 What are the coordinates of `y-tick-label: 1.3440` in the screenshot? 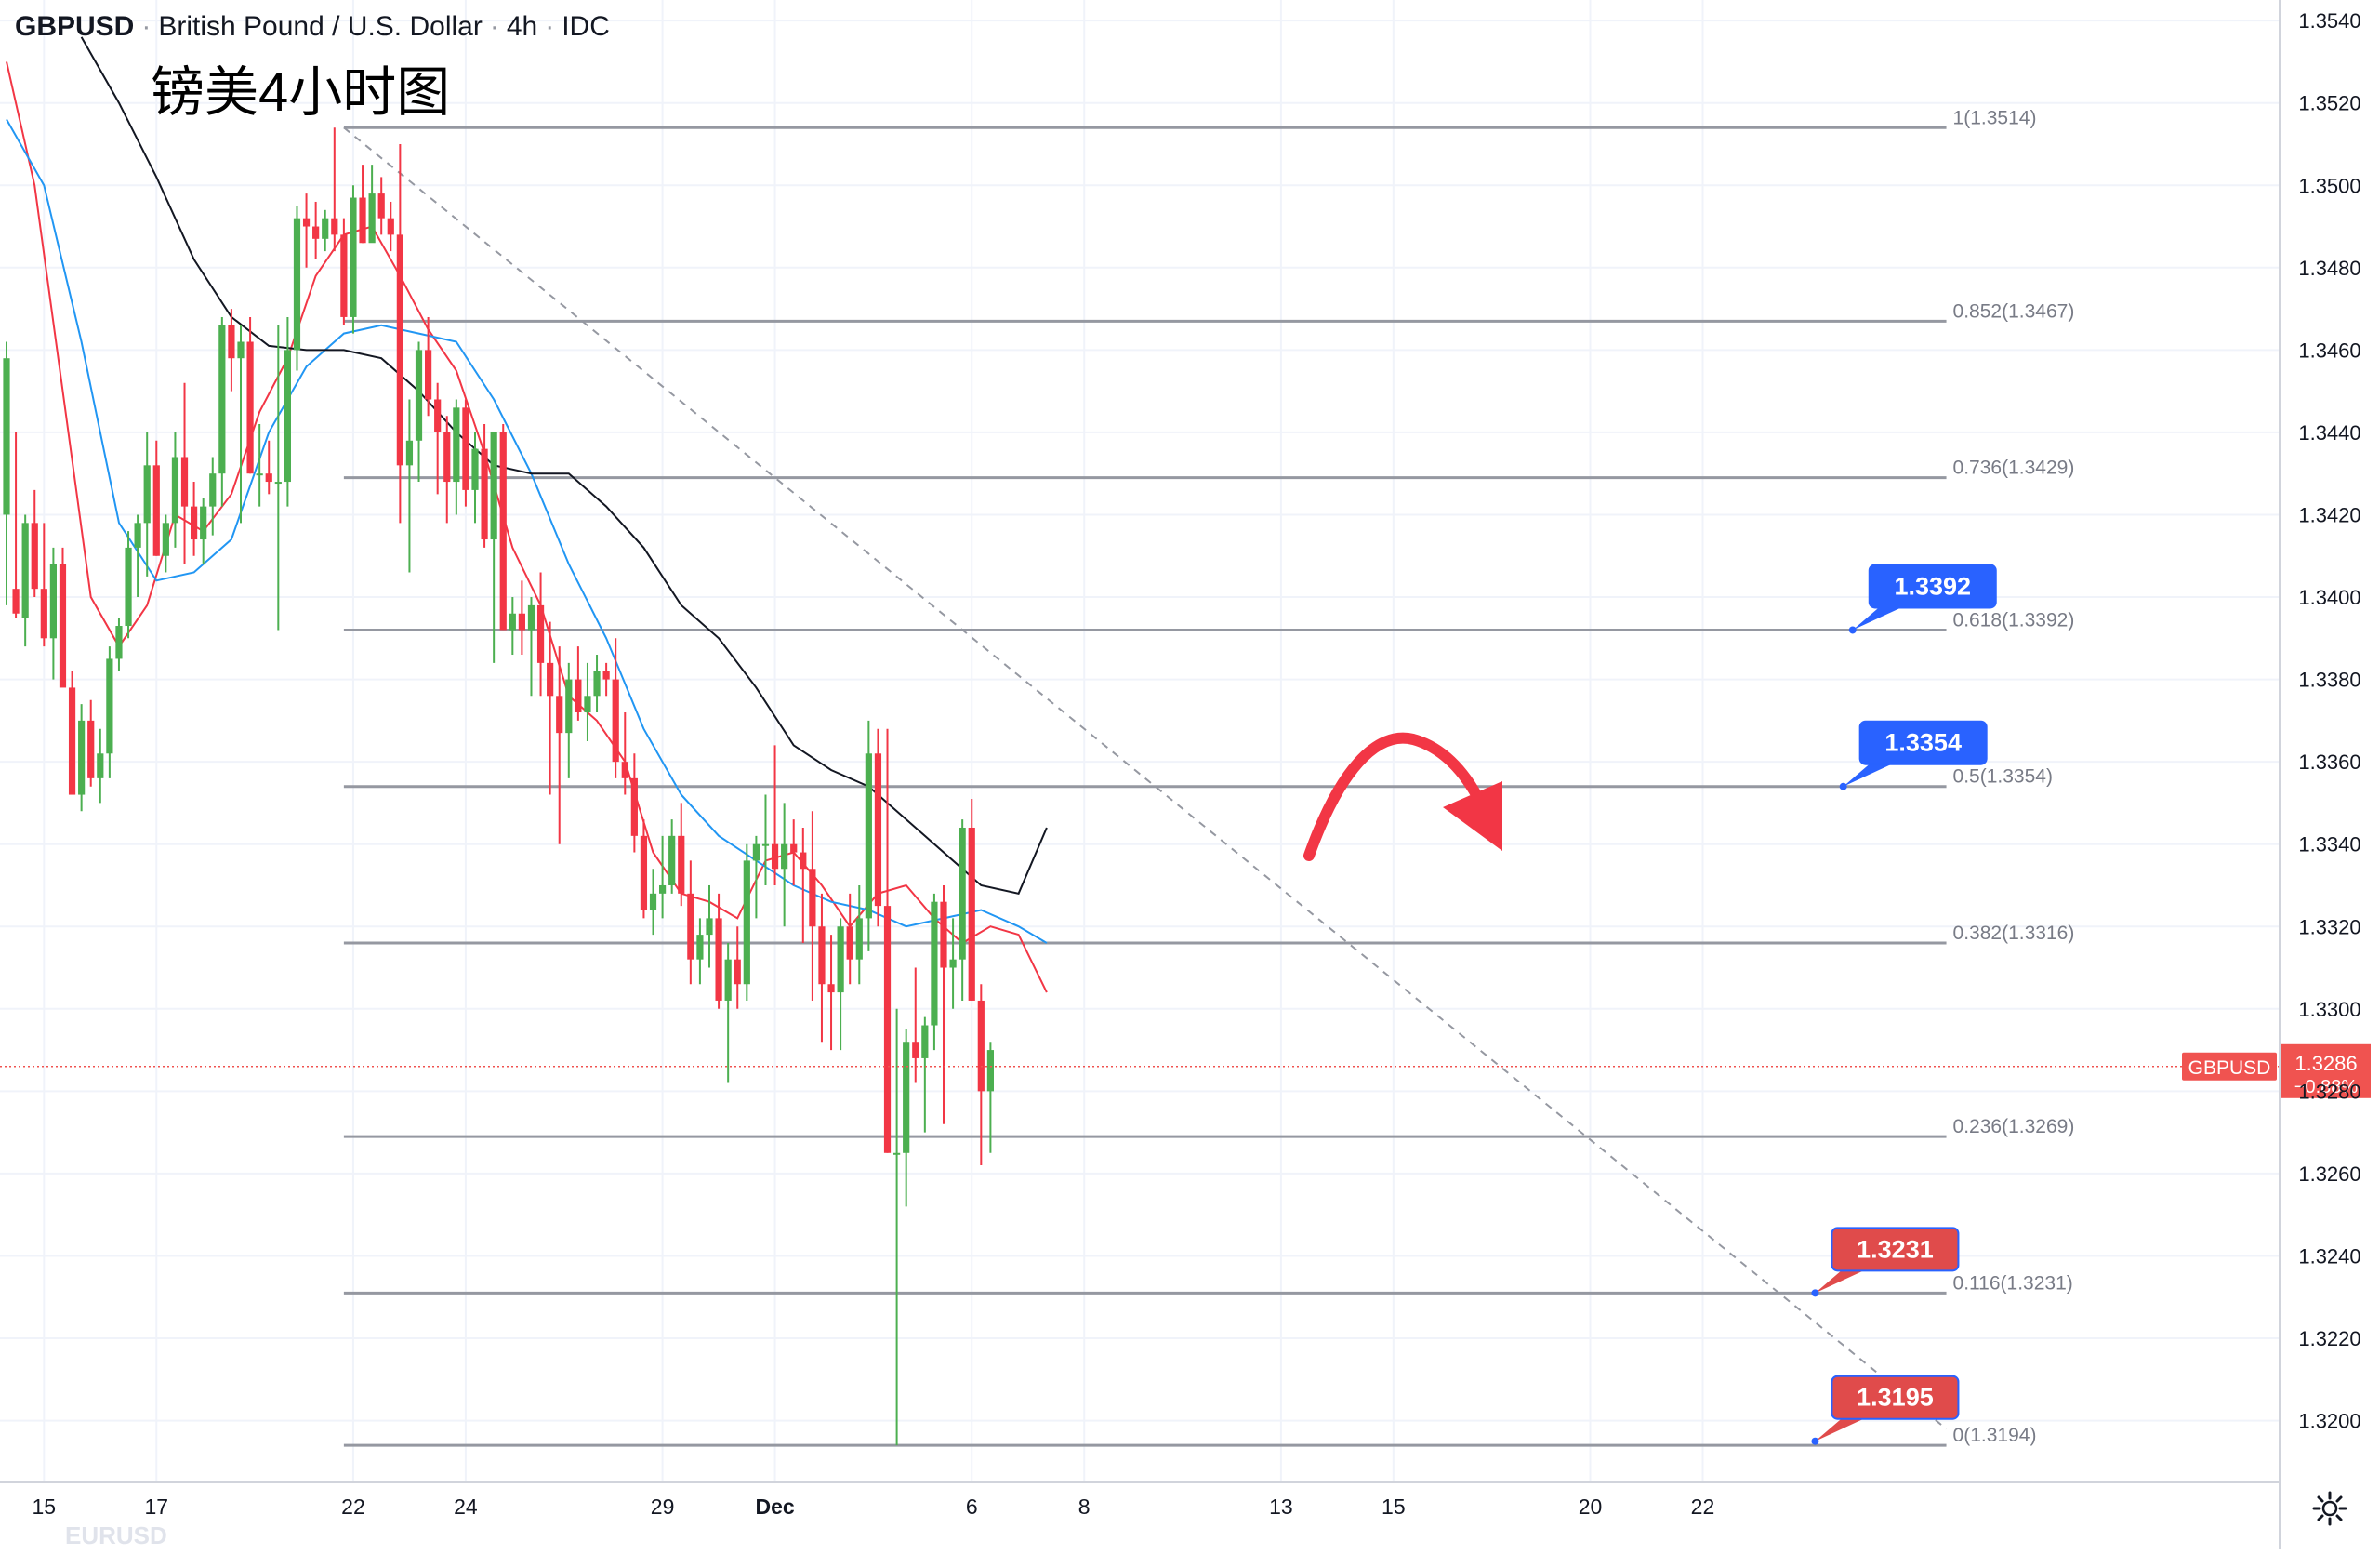 It's located at (2329, 433).